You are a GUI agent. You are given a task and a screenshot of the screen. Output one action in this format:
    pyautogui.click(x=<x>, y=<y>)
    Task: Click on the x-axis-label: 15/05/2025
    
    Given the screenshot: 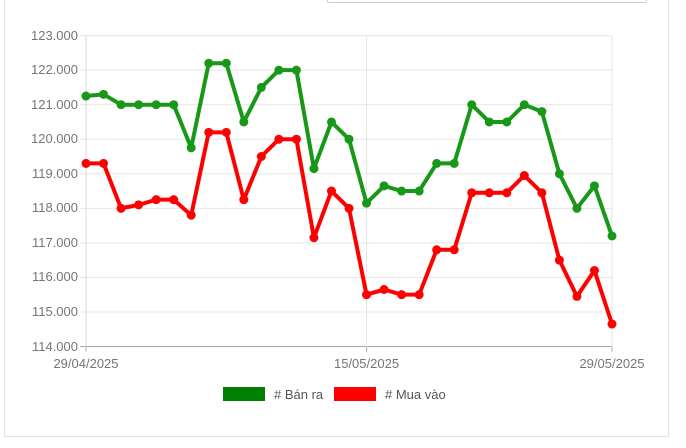 What is the action you would take?
    pyautogui.click(x=366, y=363)
    